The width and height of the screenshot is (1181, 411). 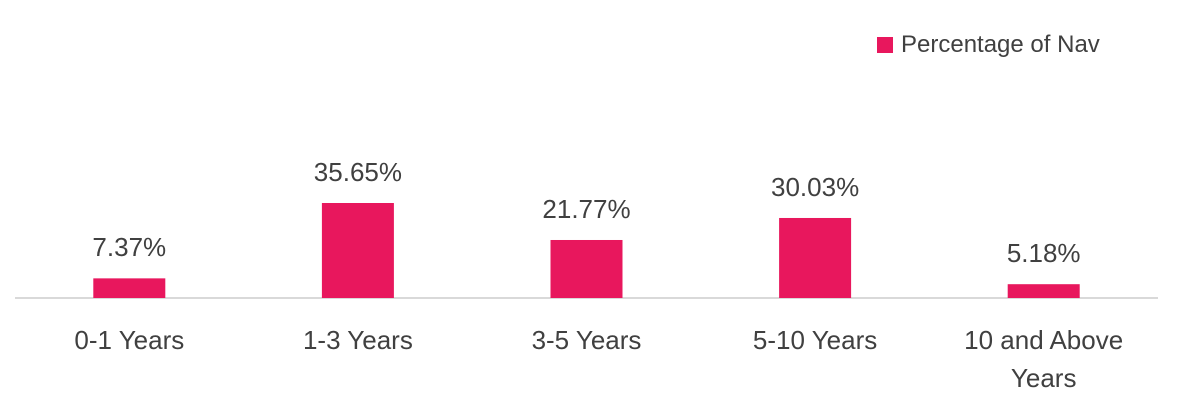 I want to click on value-label: 5.18%, so click(x=1043, y=253).